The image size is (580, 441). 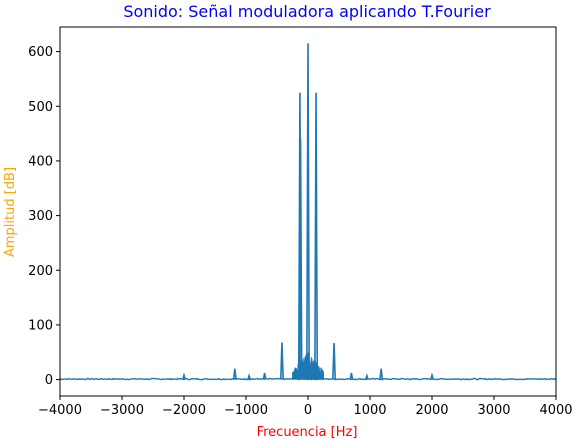 What do you see at coordinates (493, 410) in the screenshot?
I see `x-tick-label: 3000` at bounding box center [493, 410].